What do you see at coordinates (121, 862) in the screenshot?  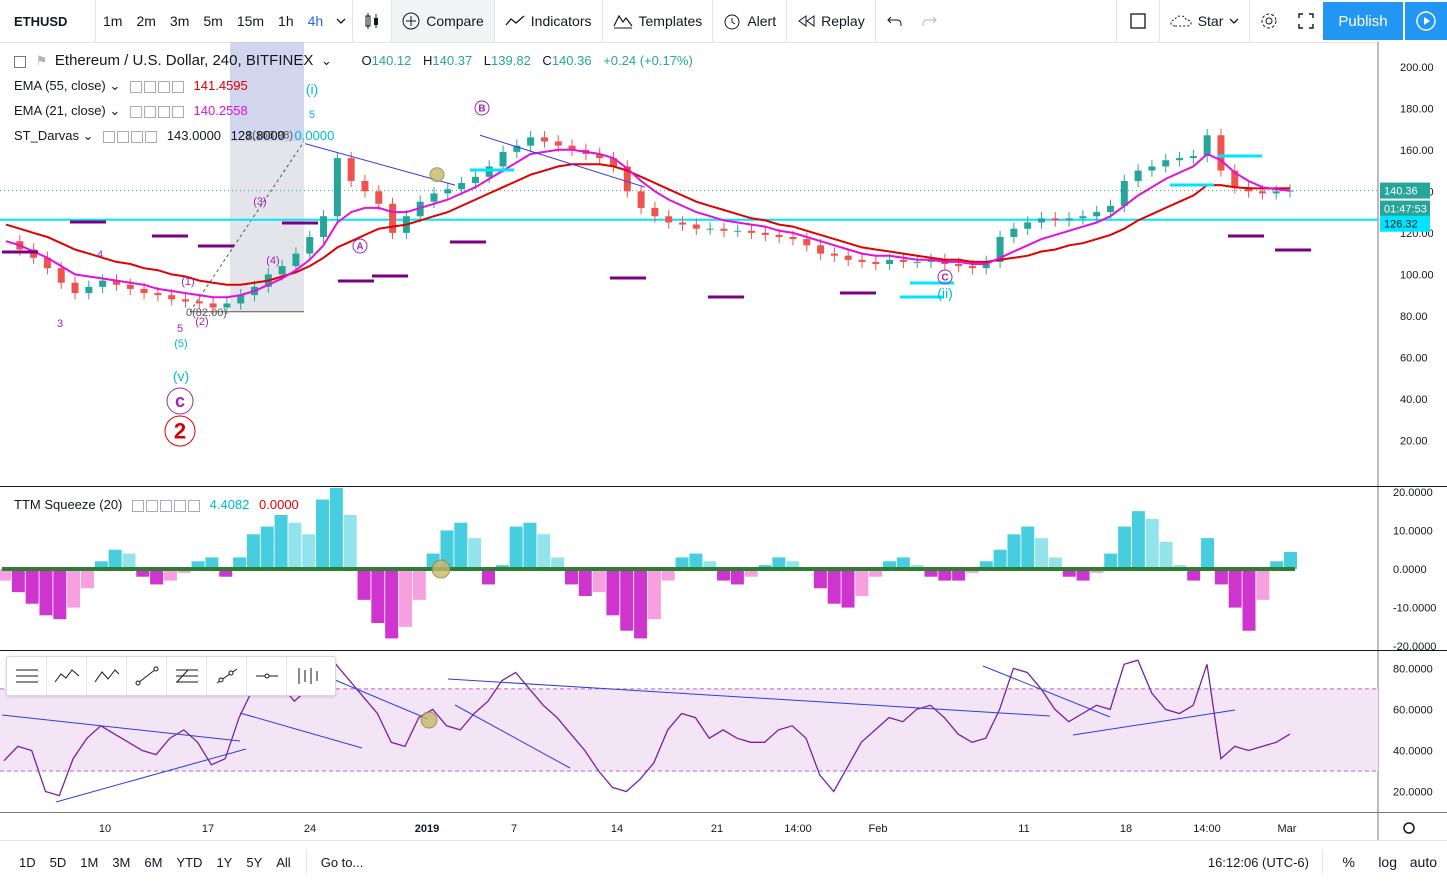 I see `range-3m: 3M` at bounding box center [121, 862].